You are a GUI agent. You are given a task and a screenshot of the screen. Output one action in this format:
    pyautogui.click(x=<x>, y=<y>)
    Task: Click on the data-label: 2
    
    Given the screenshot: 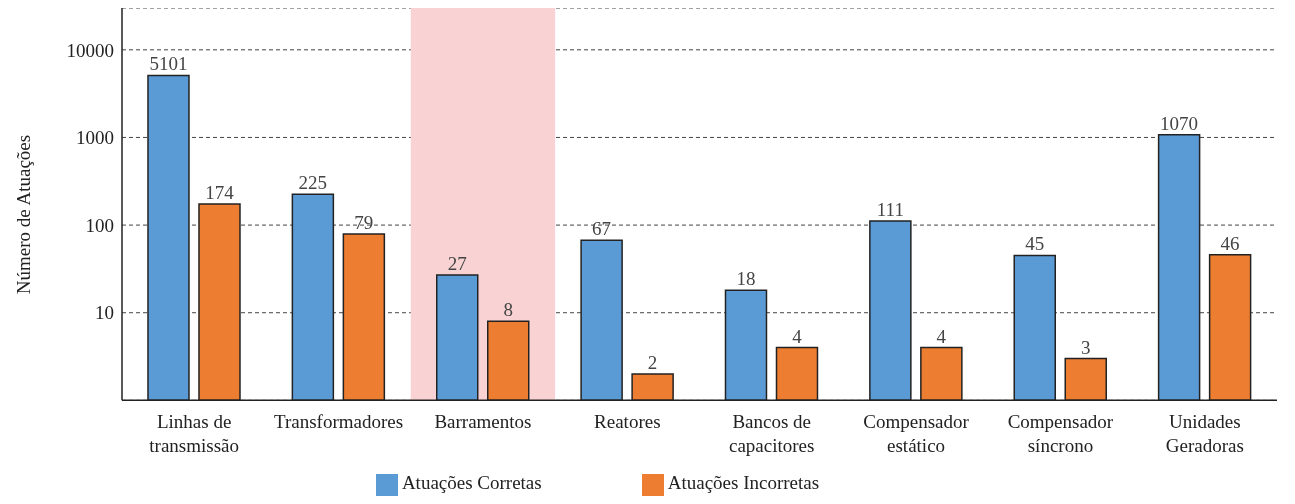 What is the action you would take?
    pyautogui.click(x=652, y=362)
    